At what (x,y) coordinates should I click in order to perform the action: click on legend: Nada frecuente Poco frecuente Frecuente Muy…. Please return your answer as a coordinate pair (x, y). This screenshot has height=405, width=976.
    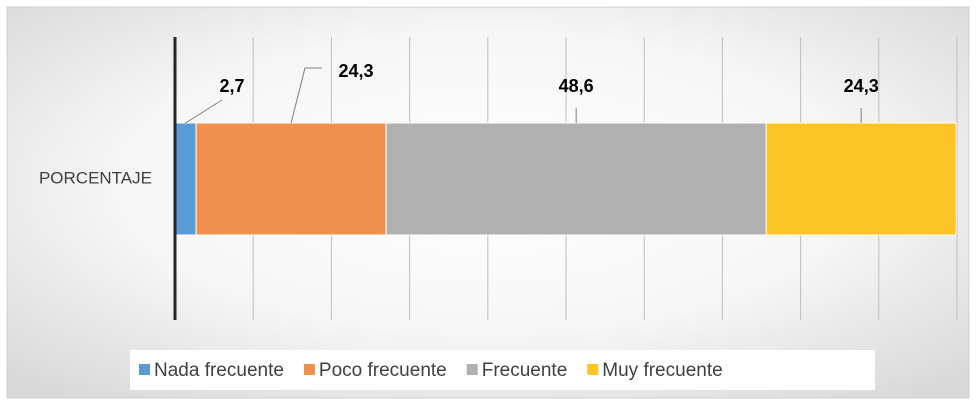
    Looking at the image, I should click on (431, 370).